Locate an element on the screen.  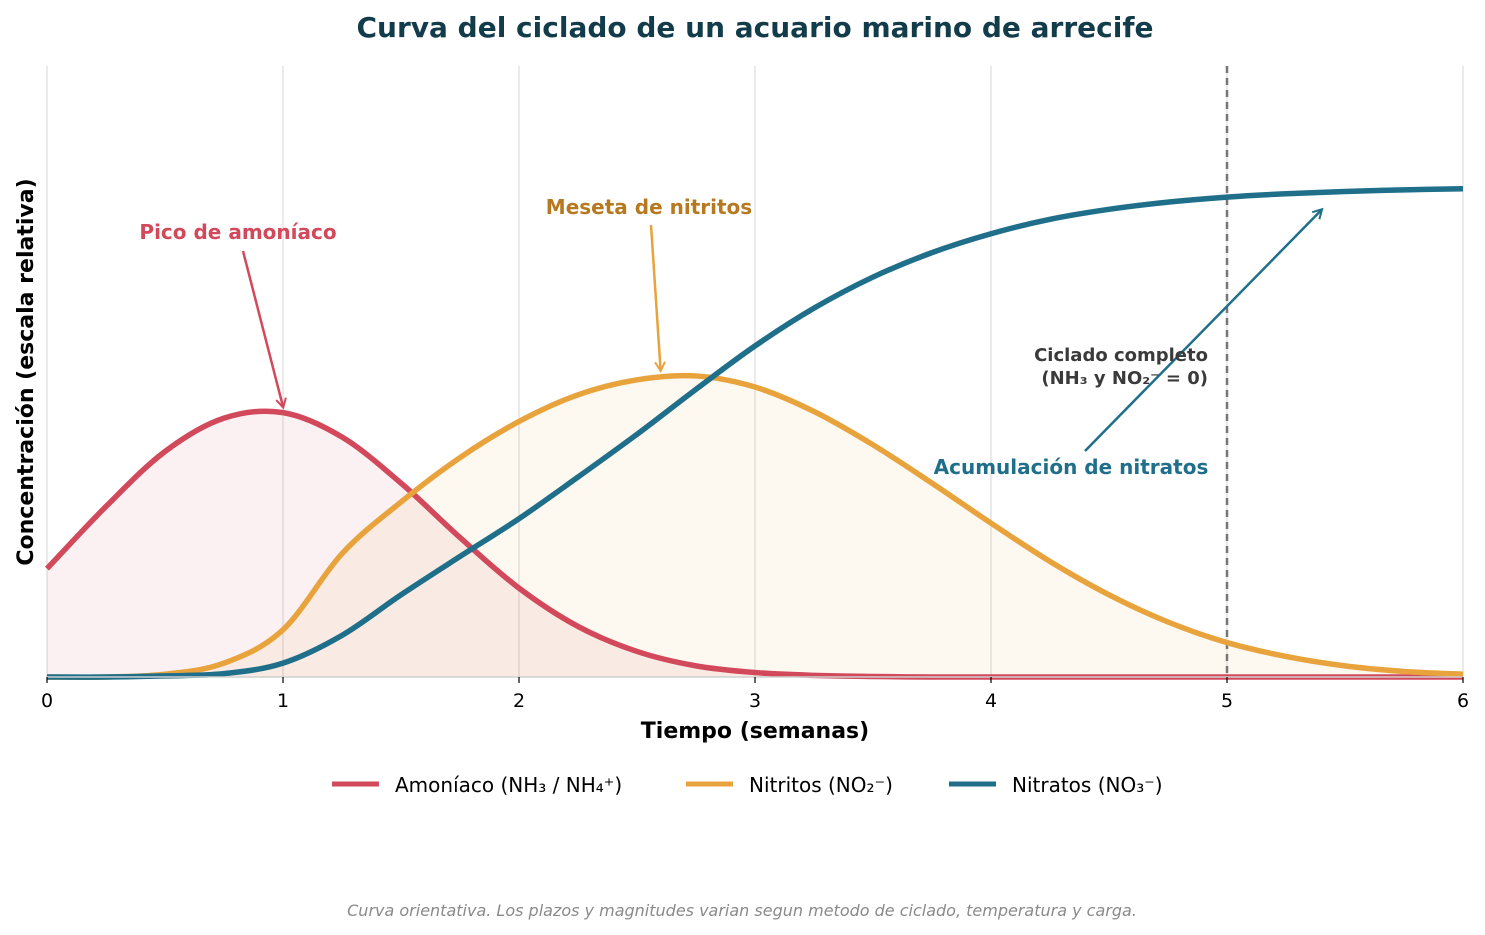
x-tick-label-6: 6 is located at coordinates (1463, 701).